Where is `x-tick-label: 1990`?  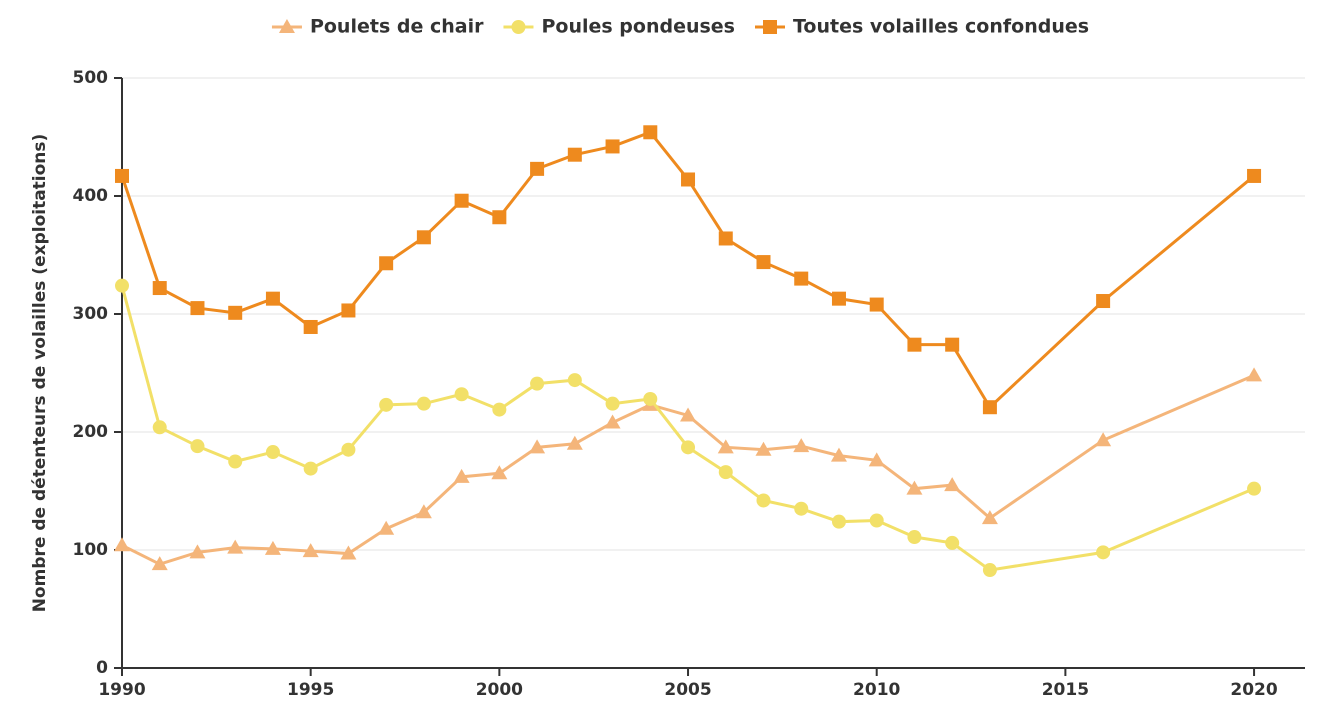
x-tick-label: 1990 is located at coordinates (121, 690).